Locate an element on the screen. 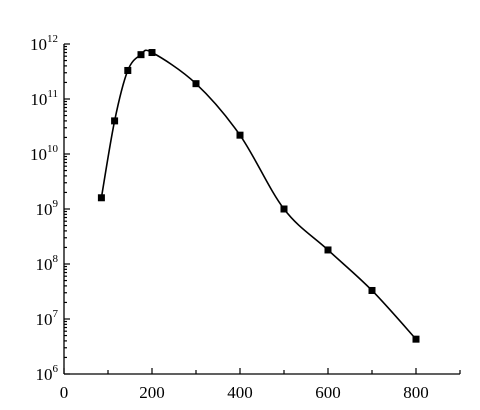  y-tick-label: 10¹² is located at coordinates (44, 43).